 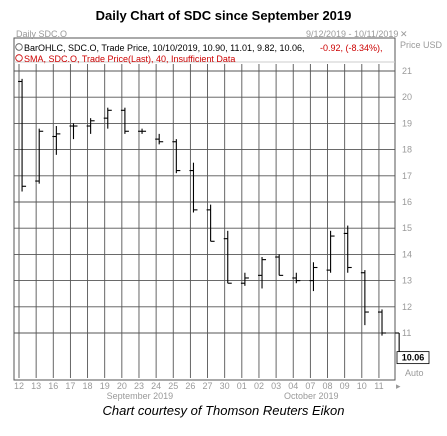 What do you see at coordinates (351, 48) in the screenshot?
I see `legend-ohlc-change: -0.92, (-8.34%),` at bounding box center [351, 48].